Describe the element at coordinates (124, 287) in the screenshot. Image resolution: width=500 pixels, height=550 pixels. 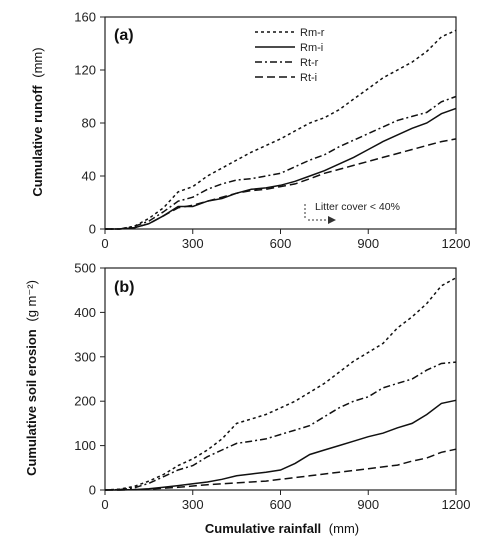
I see `panel-b-label: (b)` at that location.